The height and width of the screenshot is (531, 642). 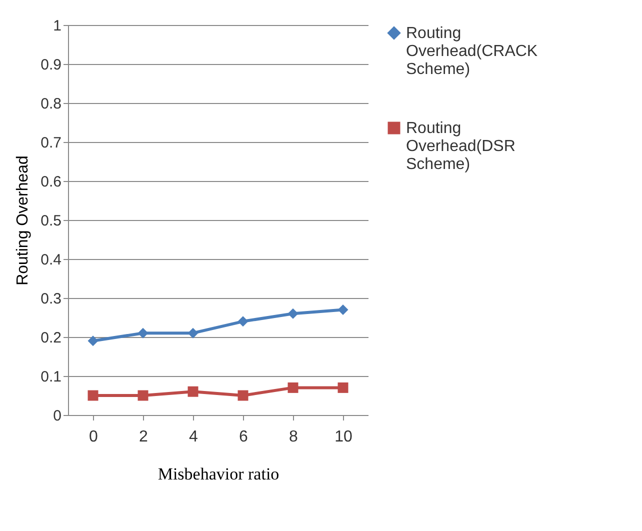 I want to click on x-tick-label: 6, so click(x=243, y=437).